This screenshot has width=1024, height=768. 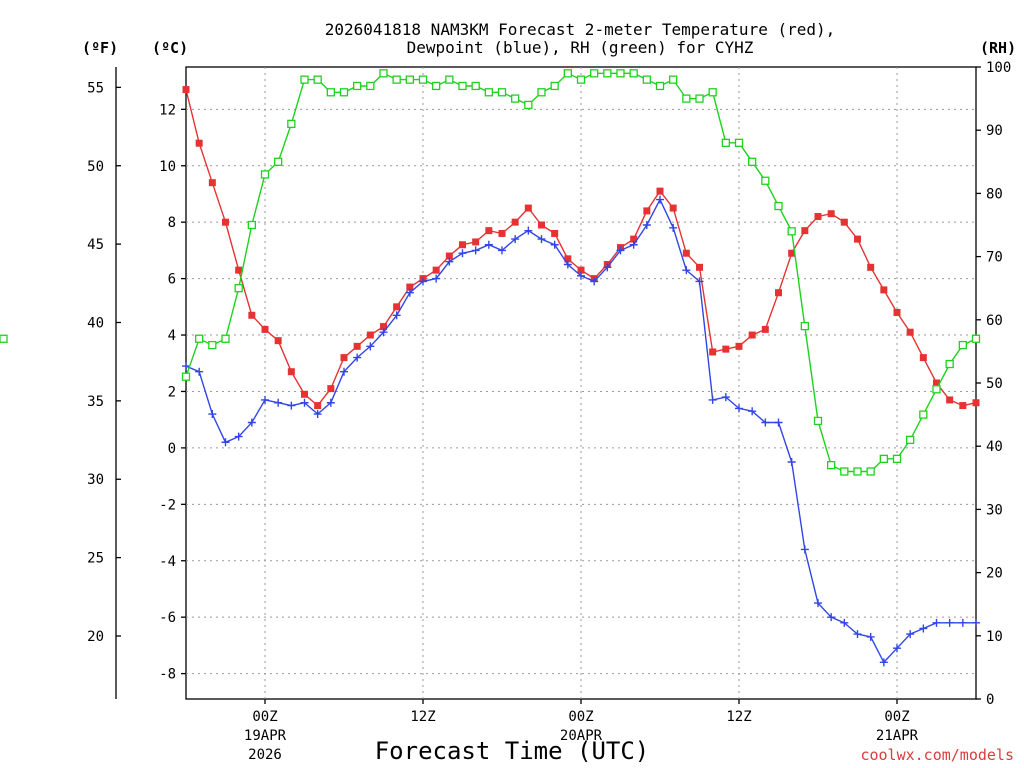 I want to click on fahrenheit-tick-label: 45, so click(x=95, y=245).